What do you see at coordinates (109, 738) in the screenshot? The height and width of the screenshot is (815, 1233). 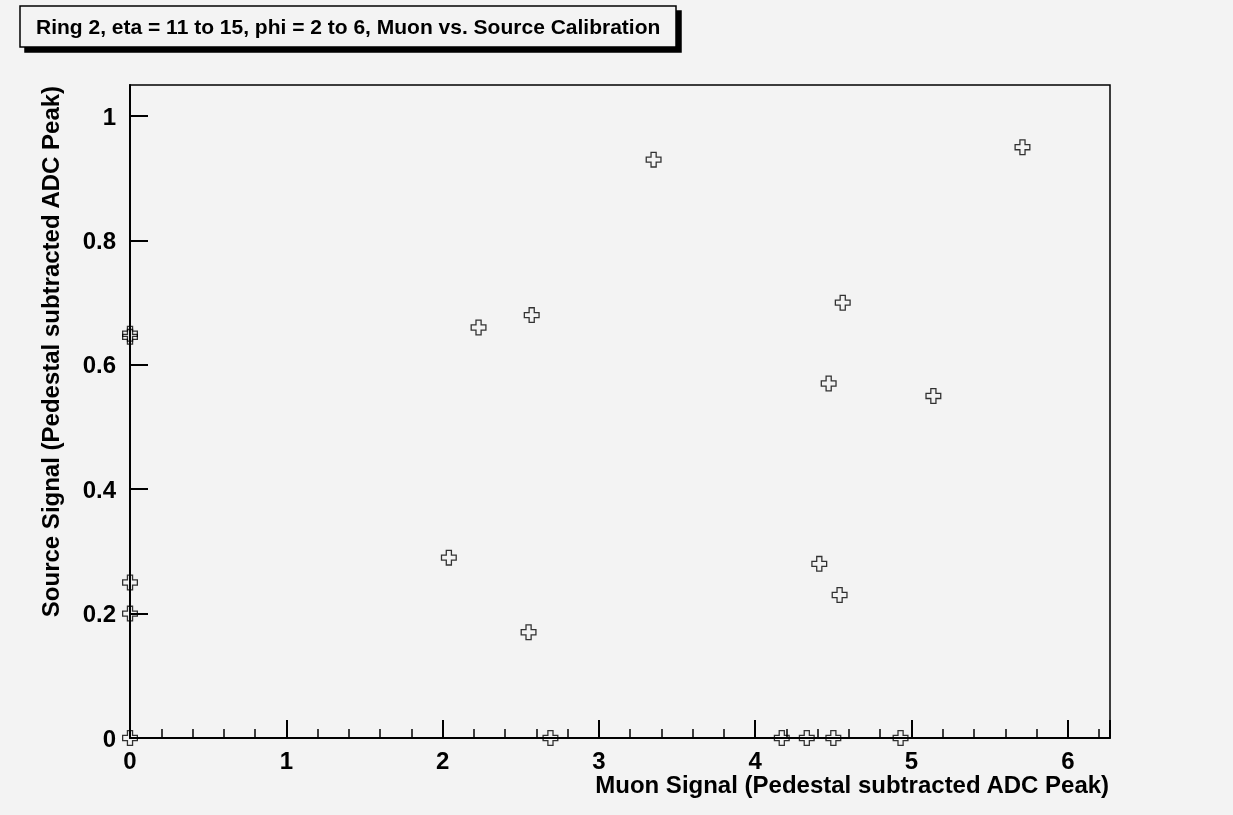 I see `y-tick-label: 0` at bounding box center [109, 738].